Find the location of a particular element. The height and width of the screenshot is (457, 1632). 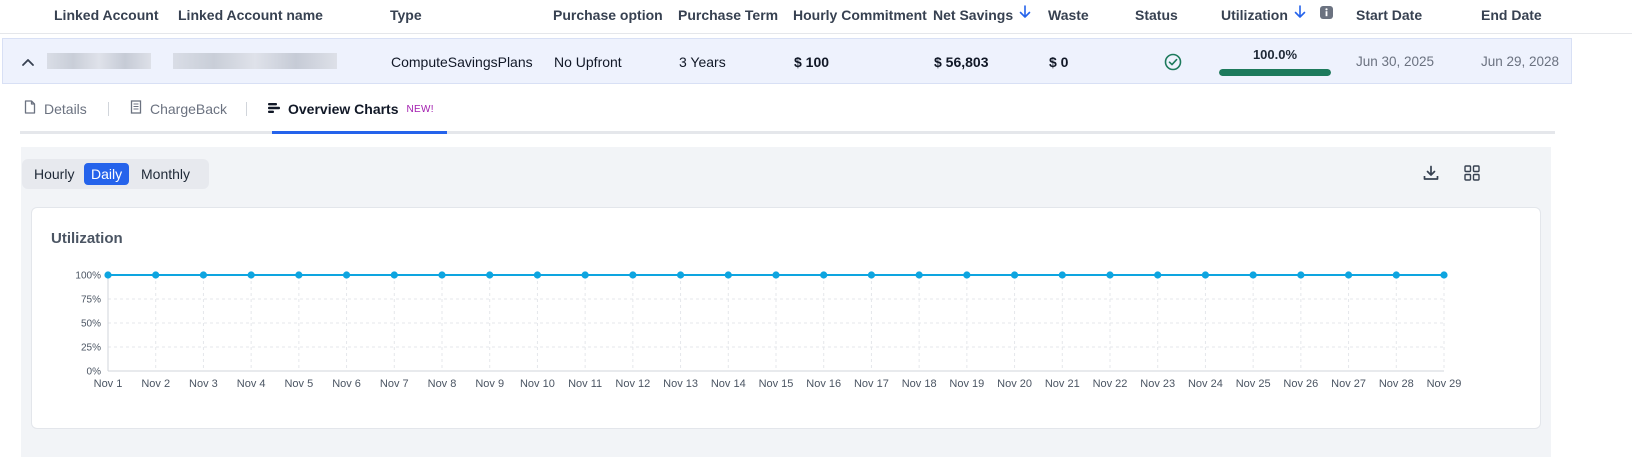

x-tick-label: Nov 6 is located at coordinates (346, 384).